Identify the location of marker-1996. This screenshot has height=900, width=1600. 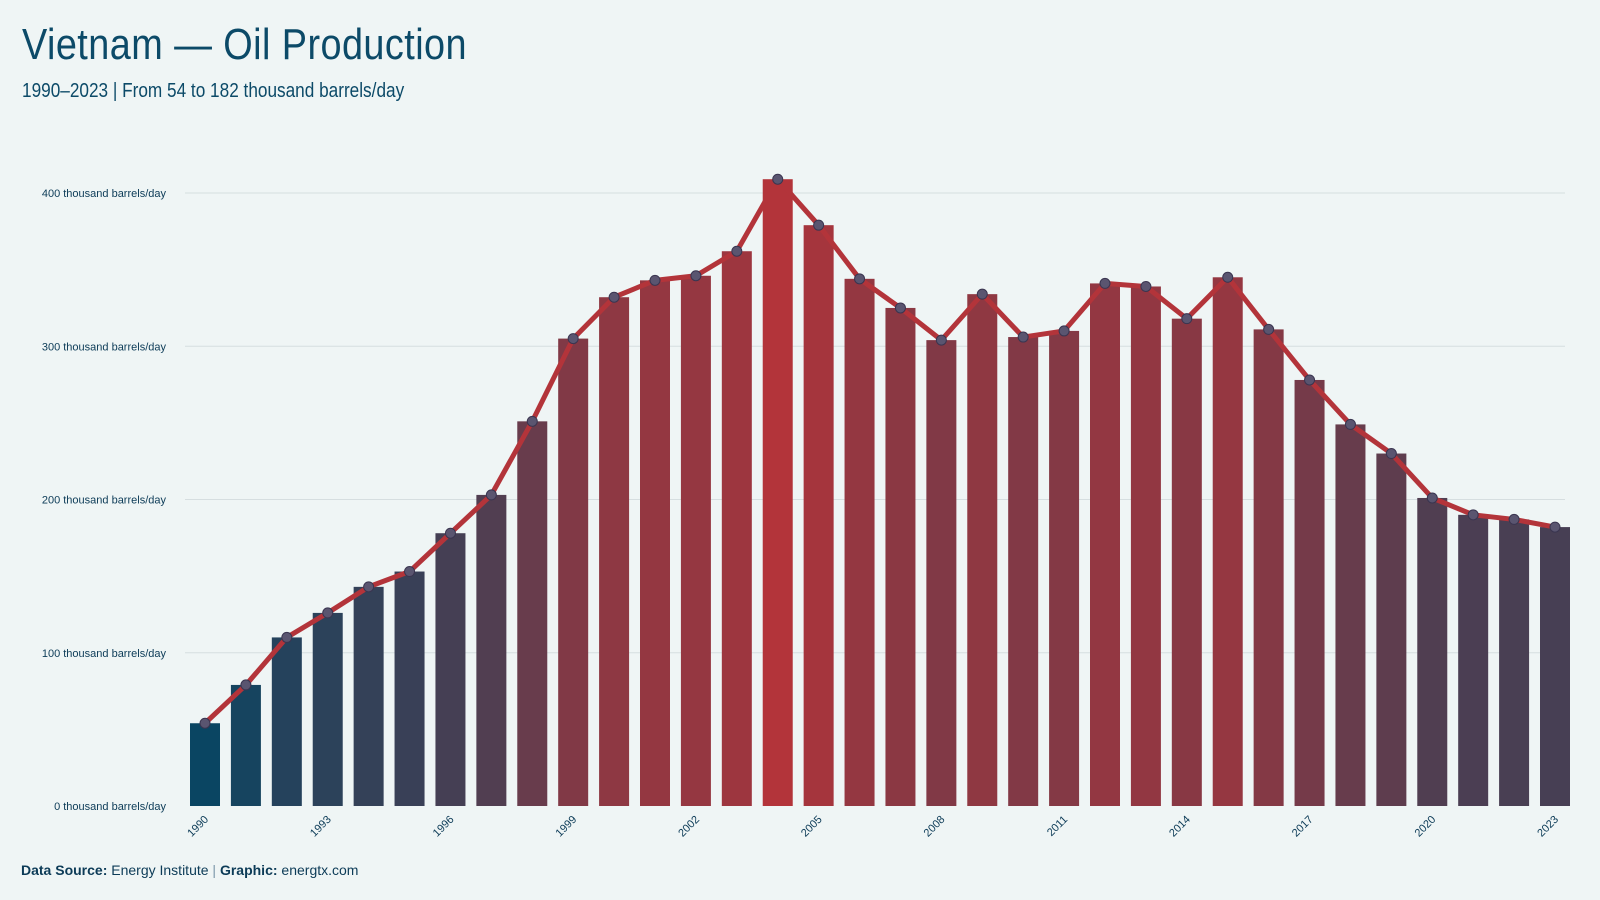
(450, 533).